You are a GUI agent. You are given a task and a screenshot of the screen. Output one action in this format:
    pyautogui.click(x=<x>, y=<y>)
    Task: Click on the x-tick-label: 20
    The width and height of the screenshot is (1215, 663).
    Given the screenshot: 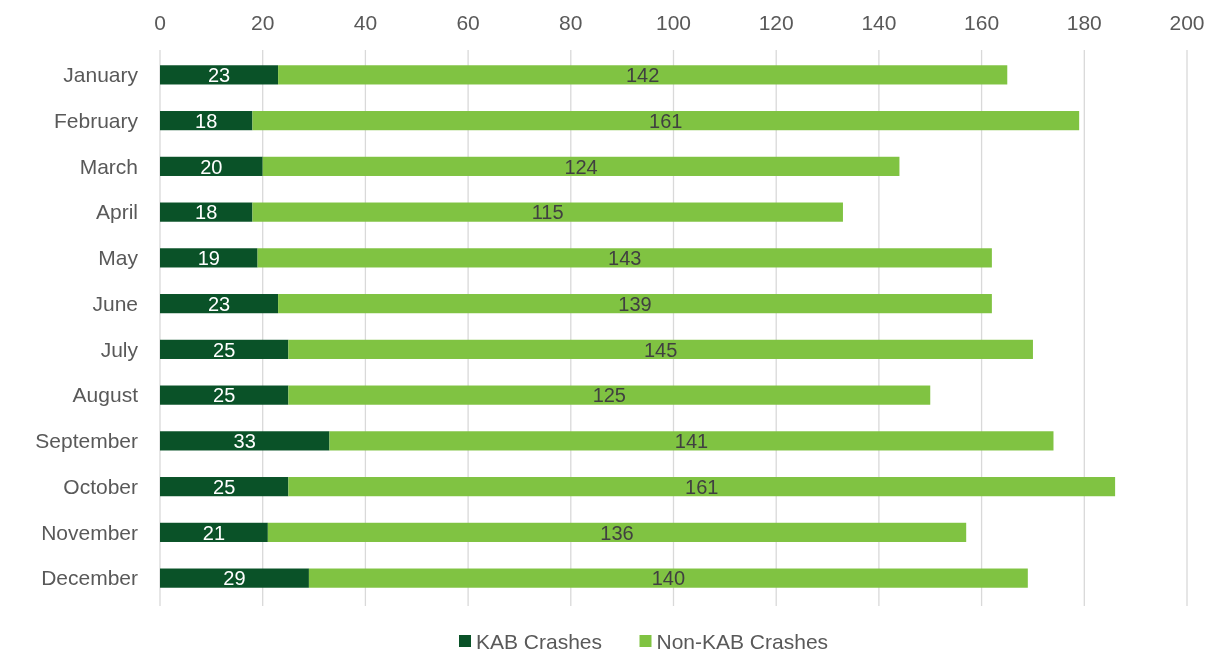 What is the action you would take?
    pyautogui.click(x=263, y=22)
    